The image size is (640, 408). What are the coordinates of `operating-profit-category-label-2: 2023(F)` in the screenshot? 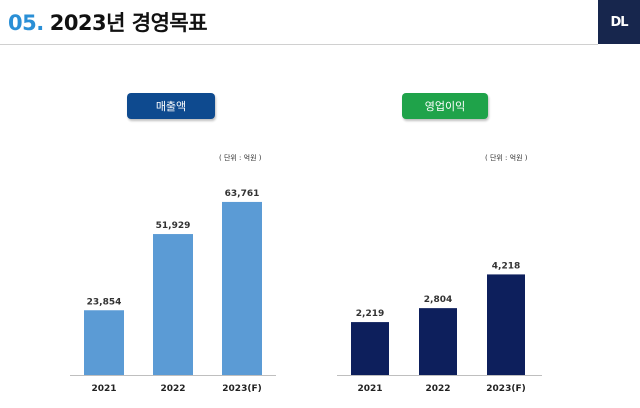 It's located at (505, 389).